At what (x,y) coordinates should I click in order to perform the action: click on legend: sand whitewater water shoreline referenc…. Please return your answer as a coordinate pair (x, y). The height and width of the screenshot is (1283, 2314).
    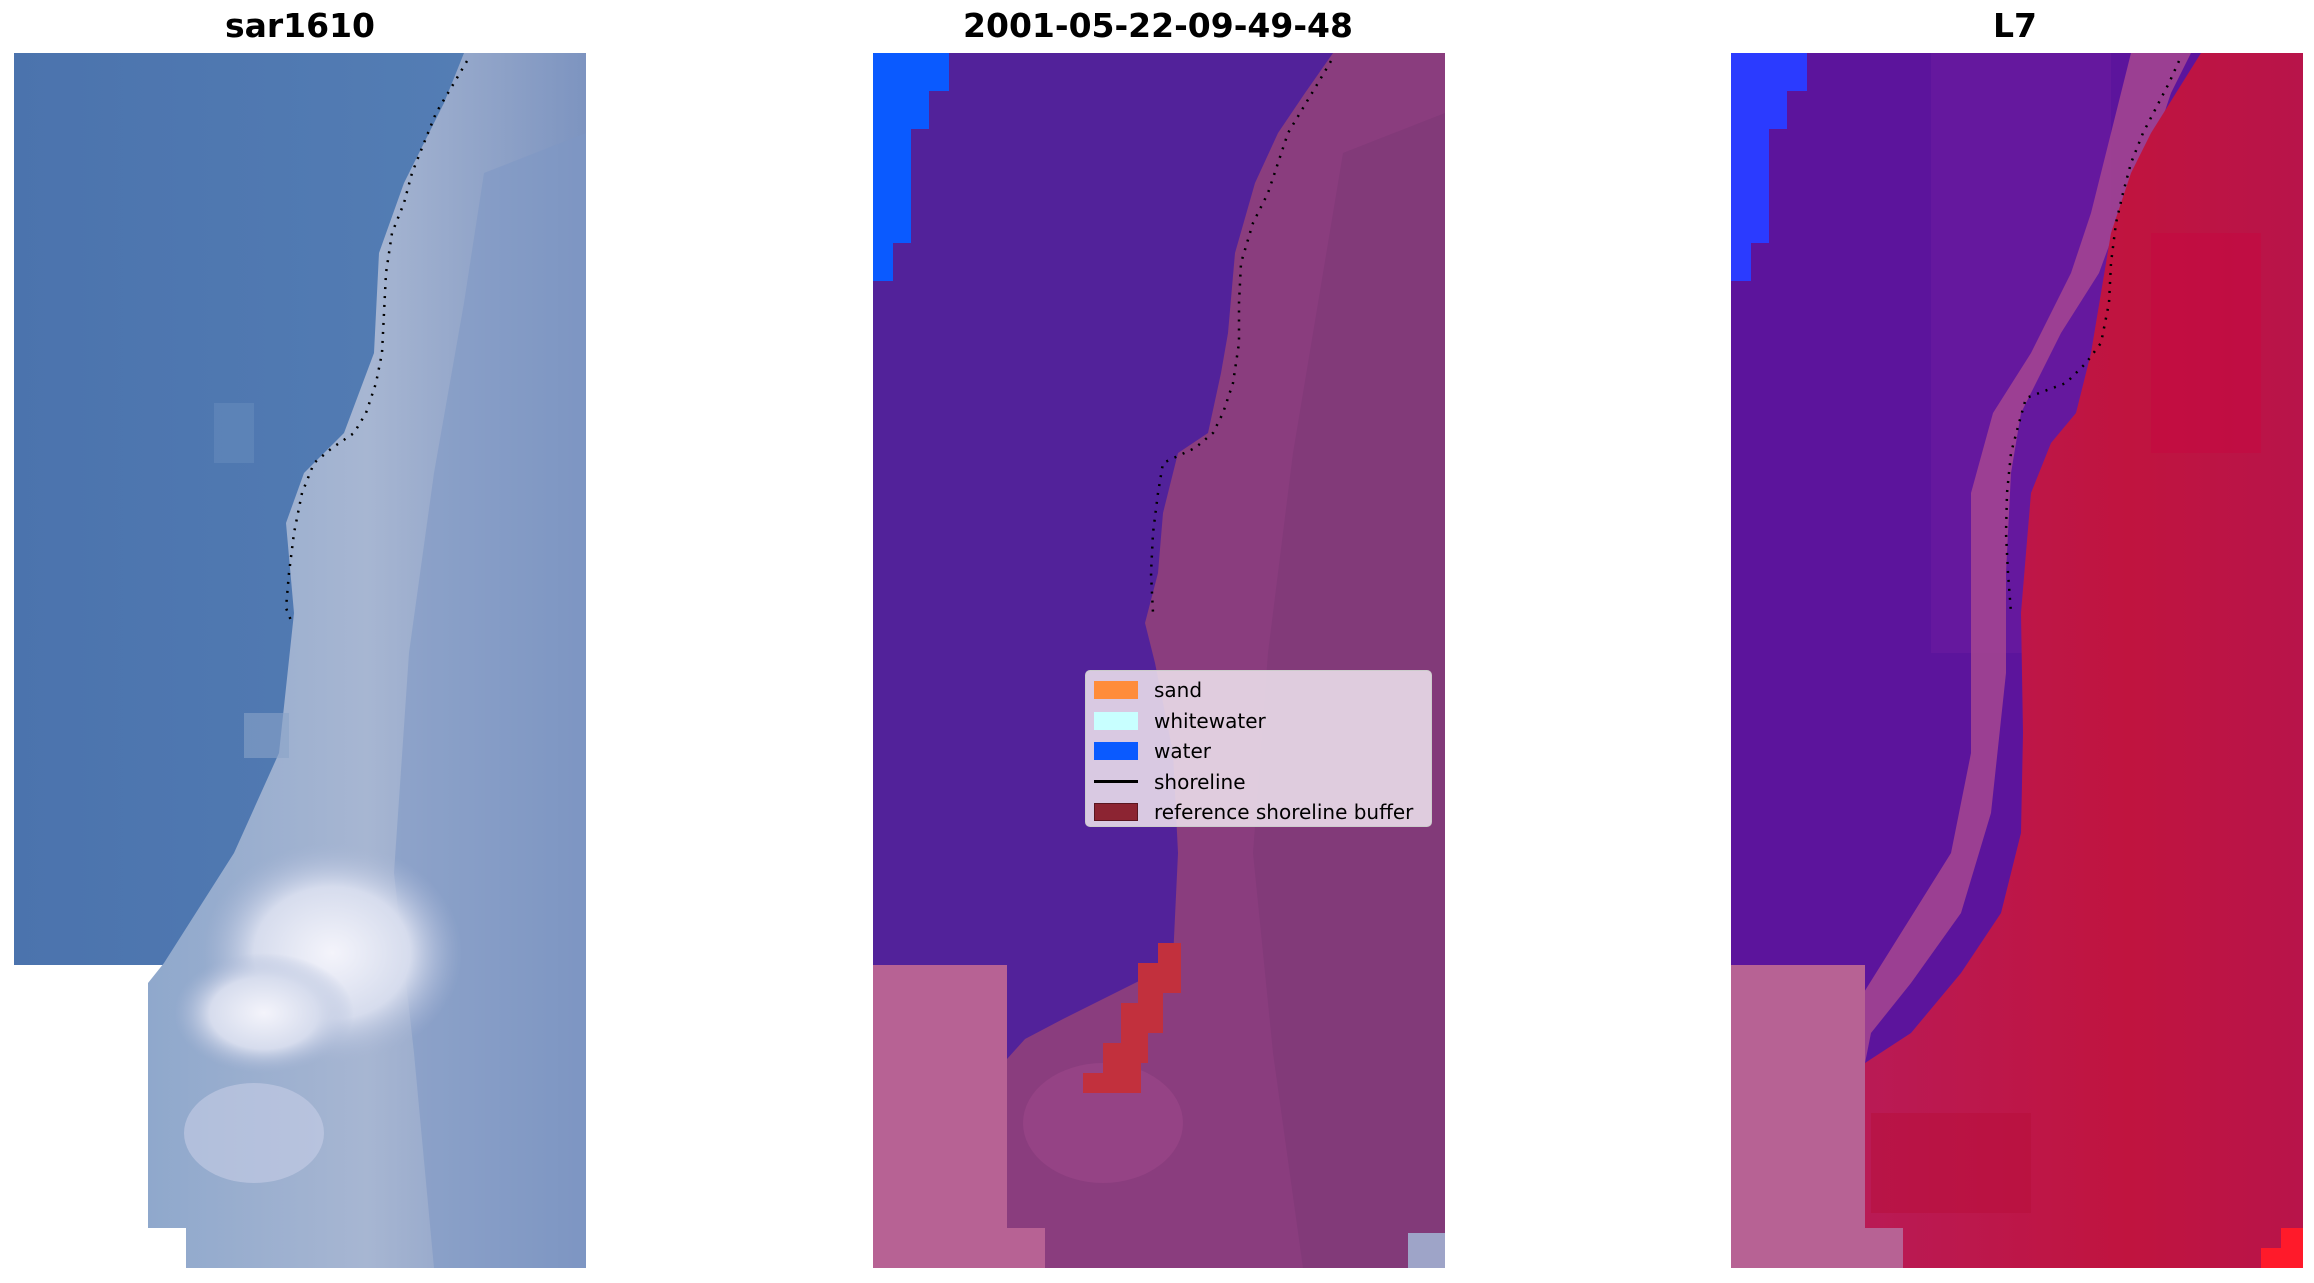
    Looking at the image, I should click on (1258, 748).